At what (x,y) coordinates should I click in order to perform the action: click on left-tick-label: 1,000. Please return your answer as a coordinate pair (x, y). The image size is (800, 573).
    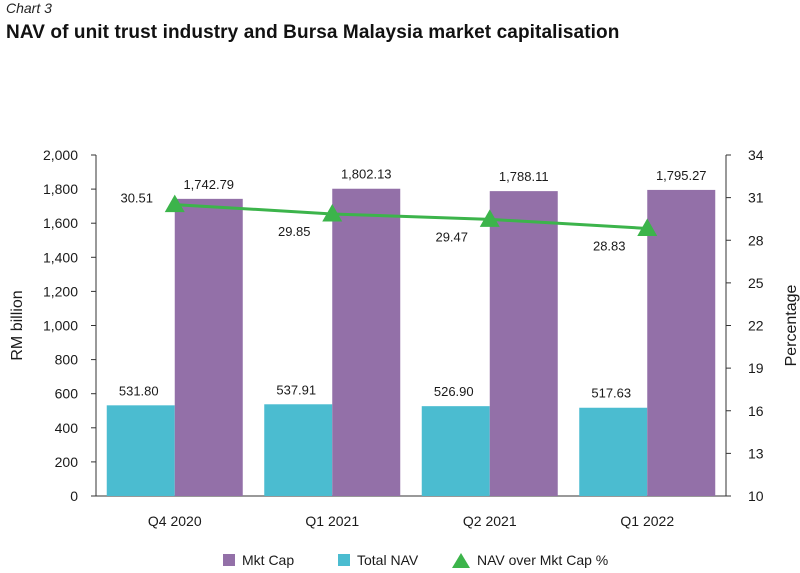
    Looking at the image, I should click on (60, 326).